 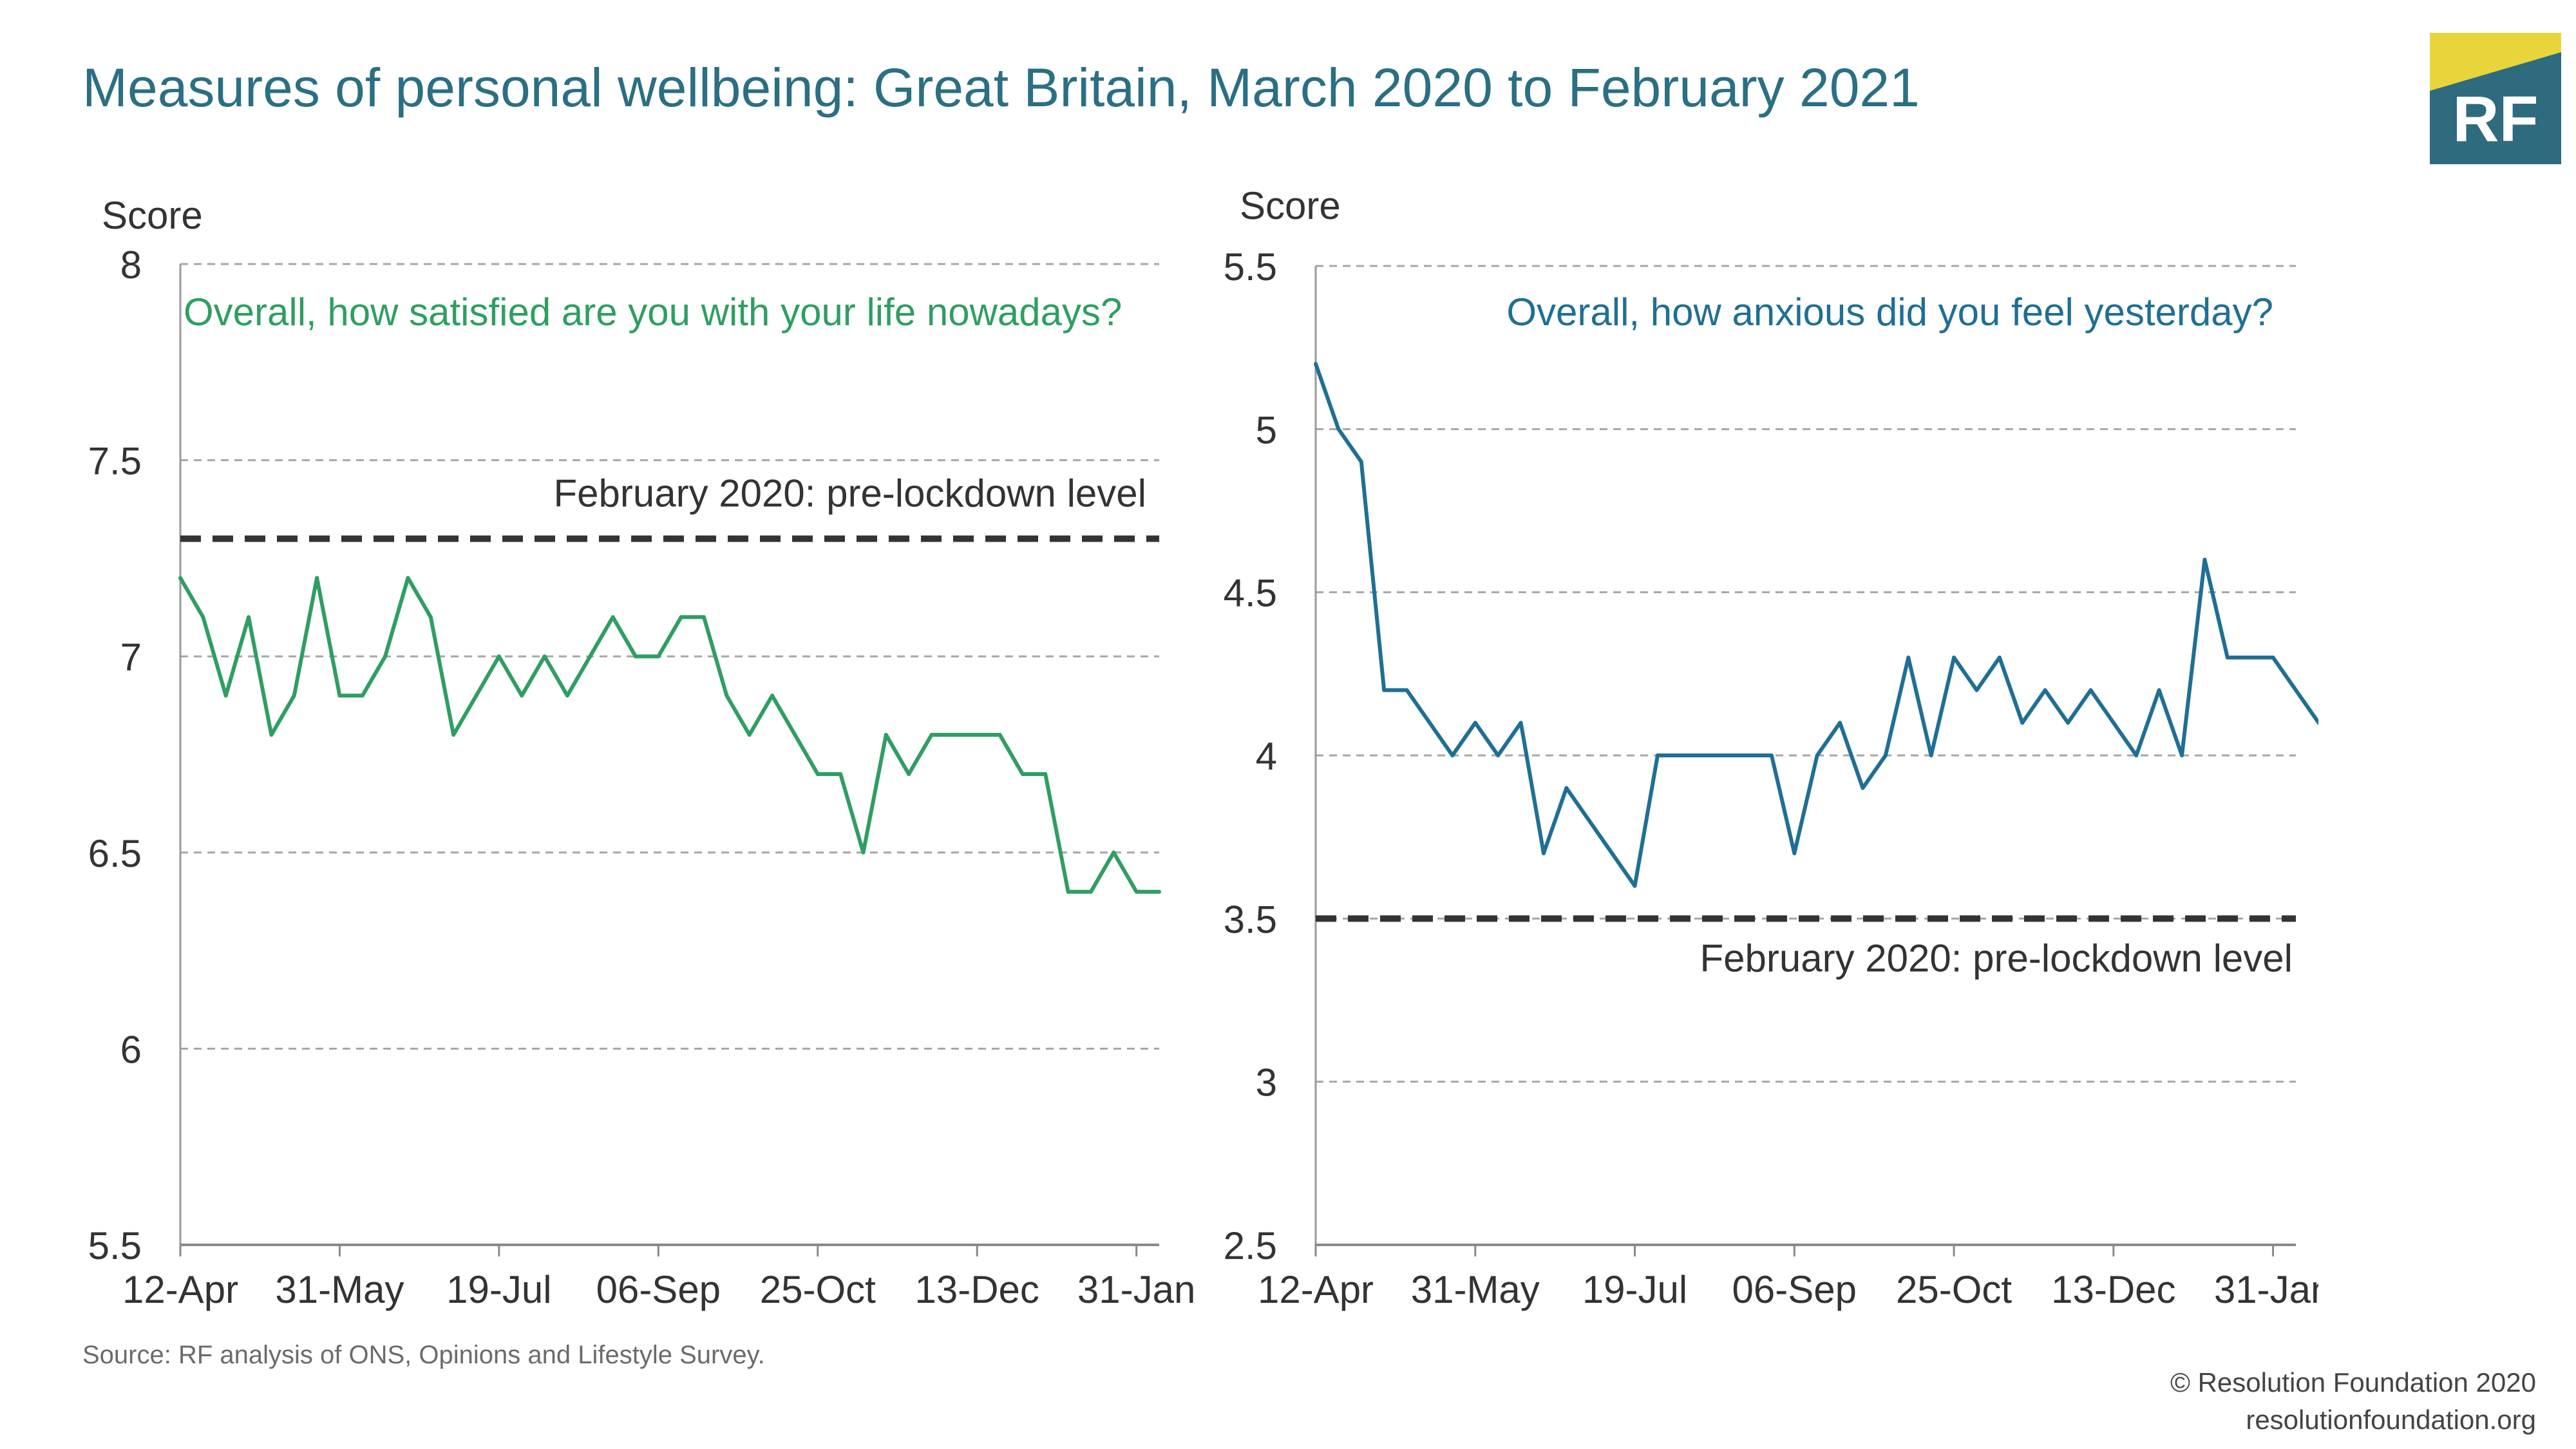 What do you see at coordinates (850, 493) in the screenshot?
I see `reference-label: February 2020: pre-lockdown level` at bounding box center [850, 493].